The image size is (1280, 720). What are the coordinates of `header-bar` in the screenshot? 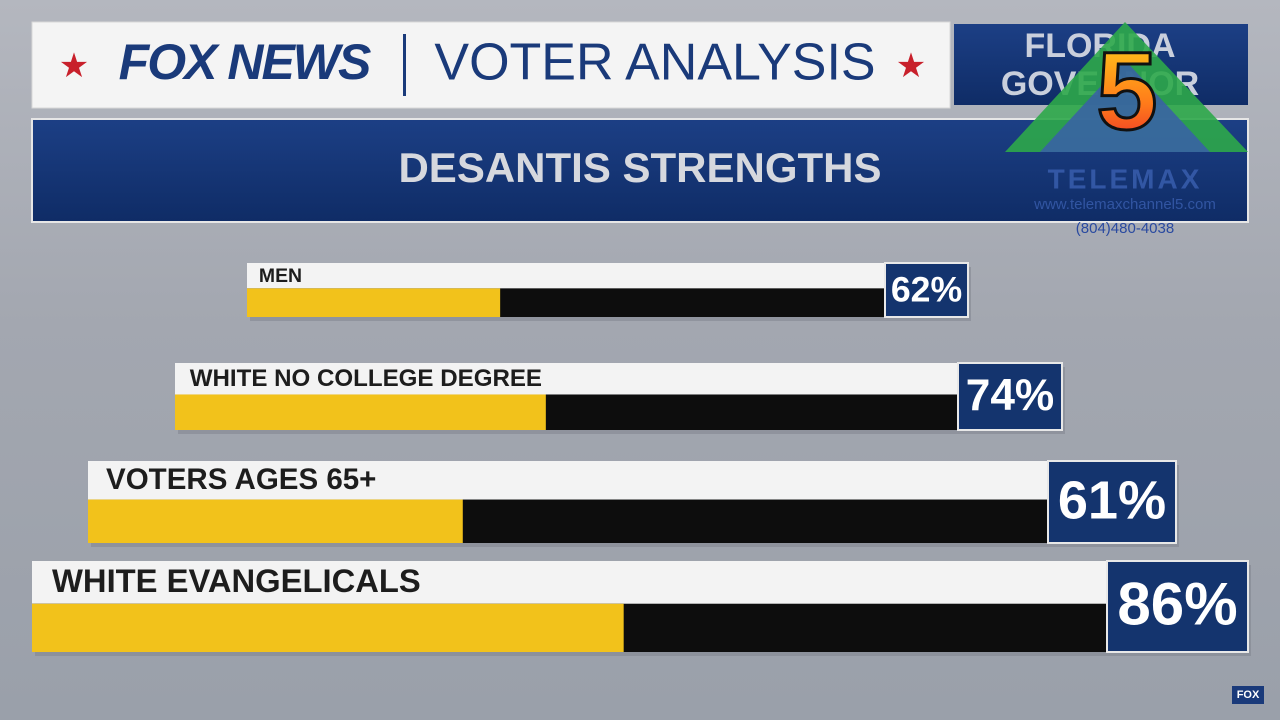 It's located at (491, 65).